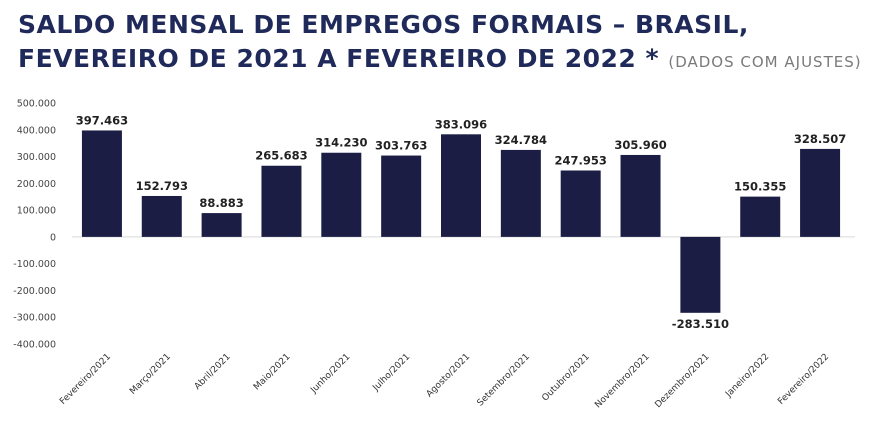 The height and width of the screenshot is (422, 895). Describe the element at coordinates (682, 381) in the screenshot. I see `x-tick-label: Dezembro/2021` at that location.